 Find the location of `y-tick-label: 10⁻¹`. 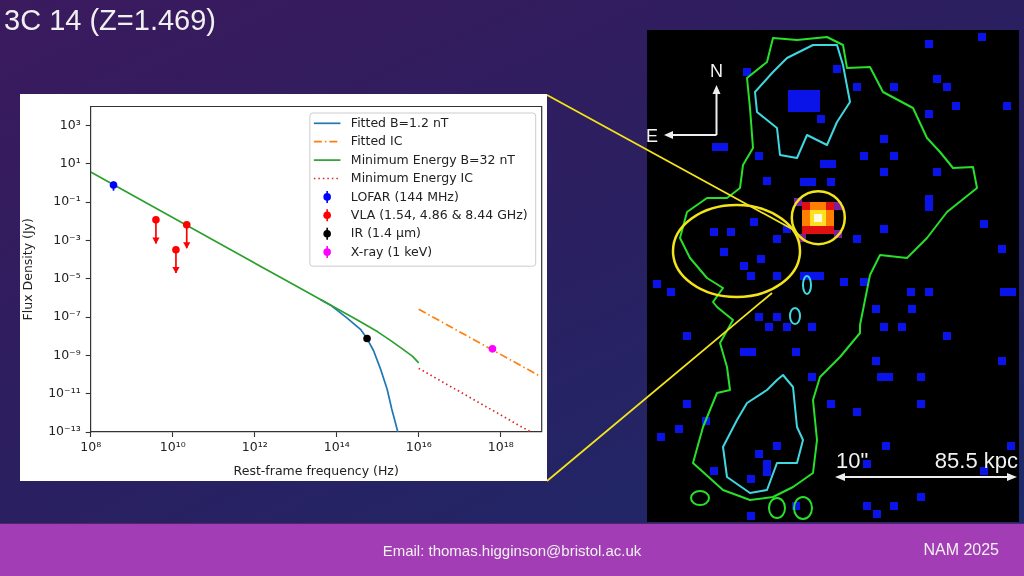

y-tick-label: 10⁻¹ is located at coordinates (67, 201).